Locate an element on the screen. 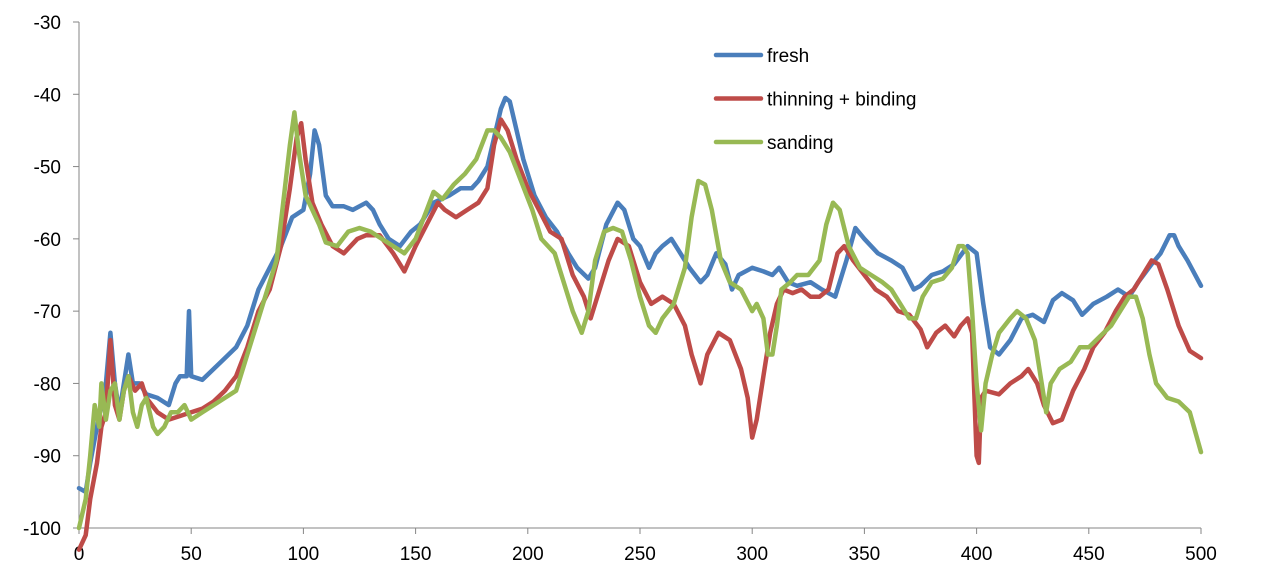 The height and width of the screenshot is (582, 1267). legend-label-fresh: fresh is located at coordinates (788, 56).